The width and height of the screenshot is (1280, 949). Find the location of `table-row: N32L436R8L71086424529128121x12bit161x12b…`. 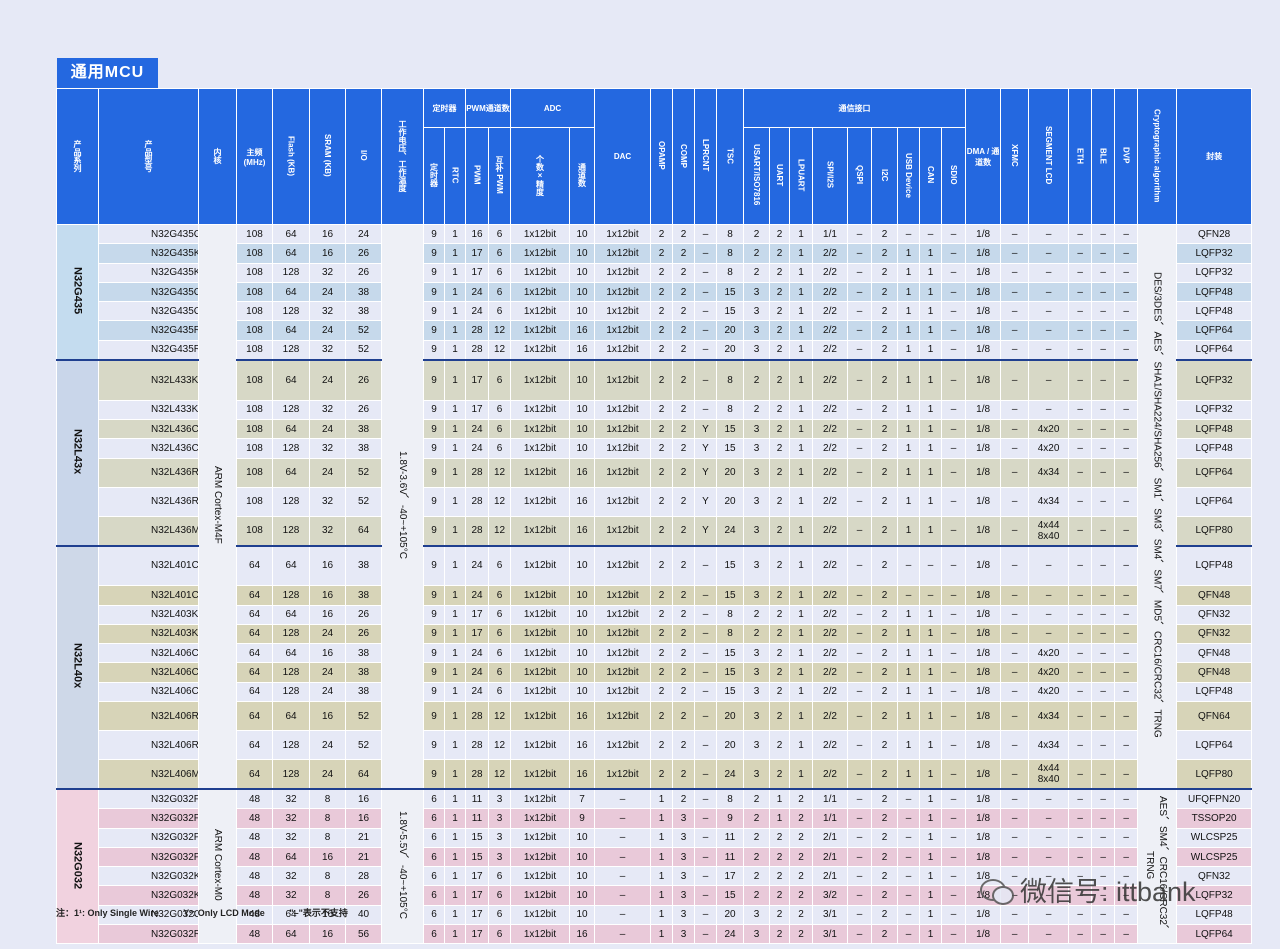

table-row: N32L436R8L71086424529128121x12bit161x12b… is located at coordinates (655, 472).